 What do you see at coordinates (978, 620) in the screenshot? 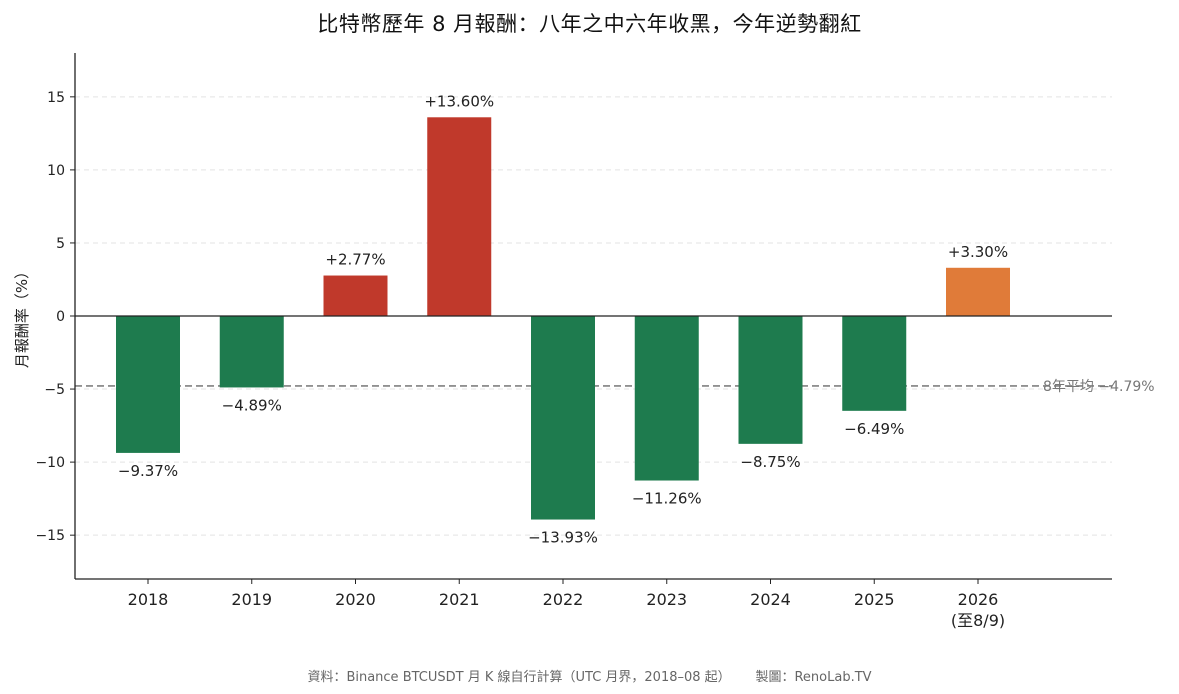
I see `x-tick-sublabel: (至8/9)` at bounding box center [978, 620].